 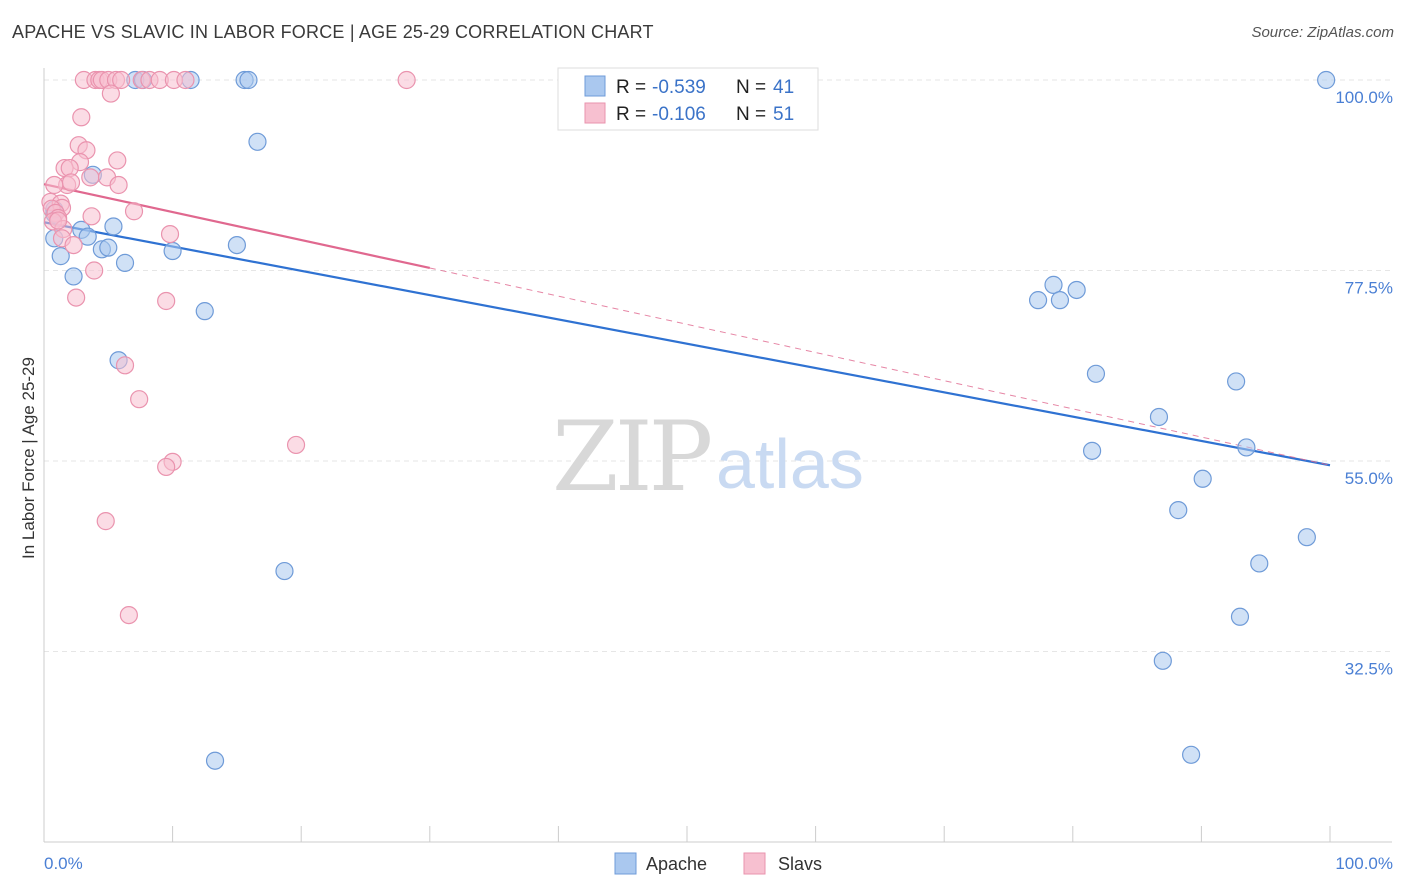 I want to click on y-tick-label-2: 77.5%, so click(x=1369, y=288).